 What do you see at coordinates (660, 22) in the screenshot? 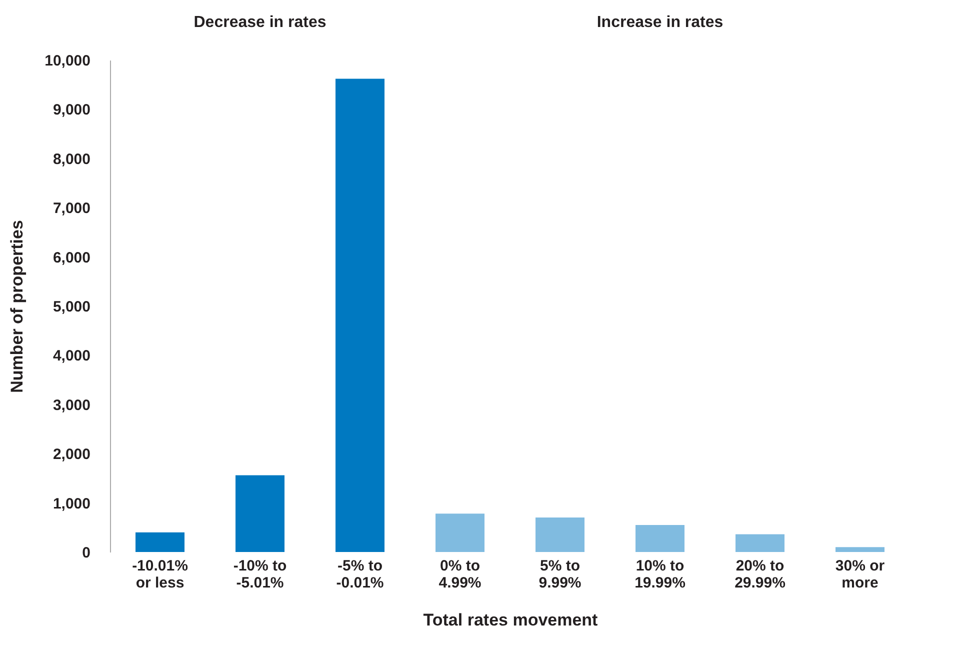
I see `text: Increase in rates` at bounding box center [660, 22].